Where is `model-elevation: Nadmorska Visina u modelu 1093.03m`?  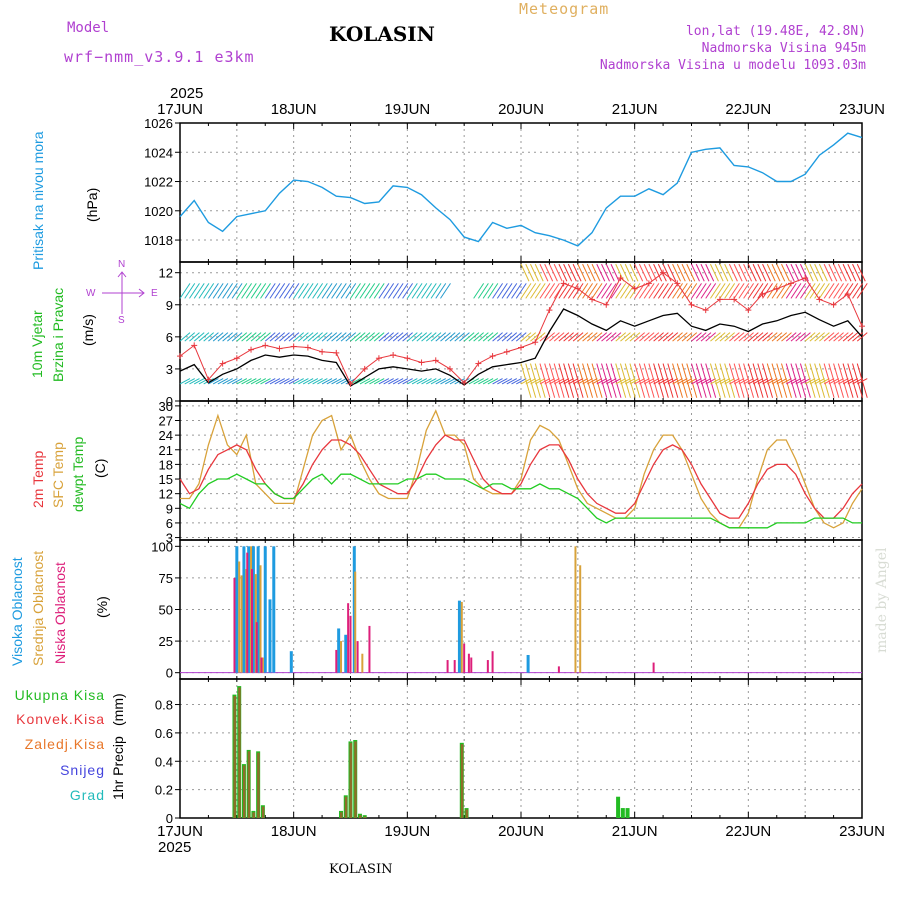 model-elevation: Nadmorska Visina u modelu 1093.03m is located at coordinates (732, 65).